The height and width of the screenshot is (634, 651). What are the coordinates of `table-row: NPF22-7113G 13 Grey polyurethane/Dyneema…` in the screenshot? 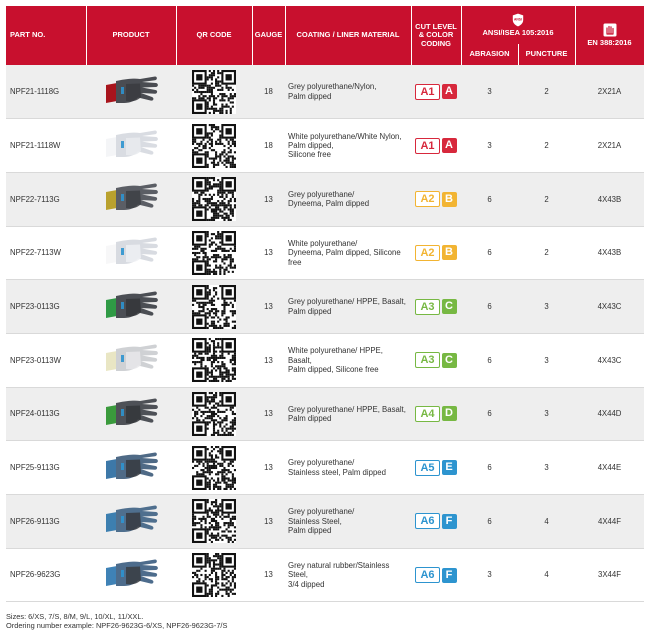 It's located at (325, 199).